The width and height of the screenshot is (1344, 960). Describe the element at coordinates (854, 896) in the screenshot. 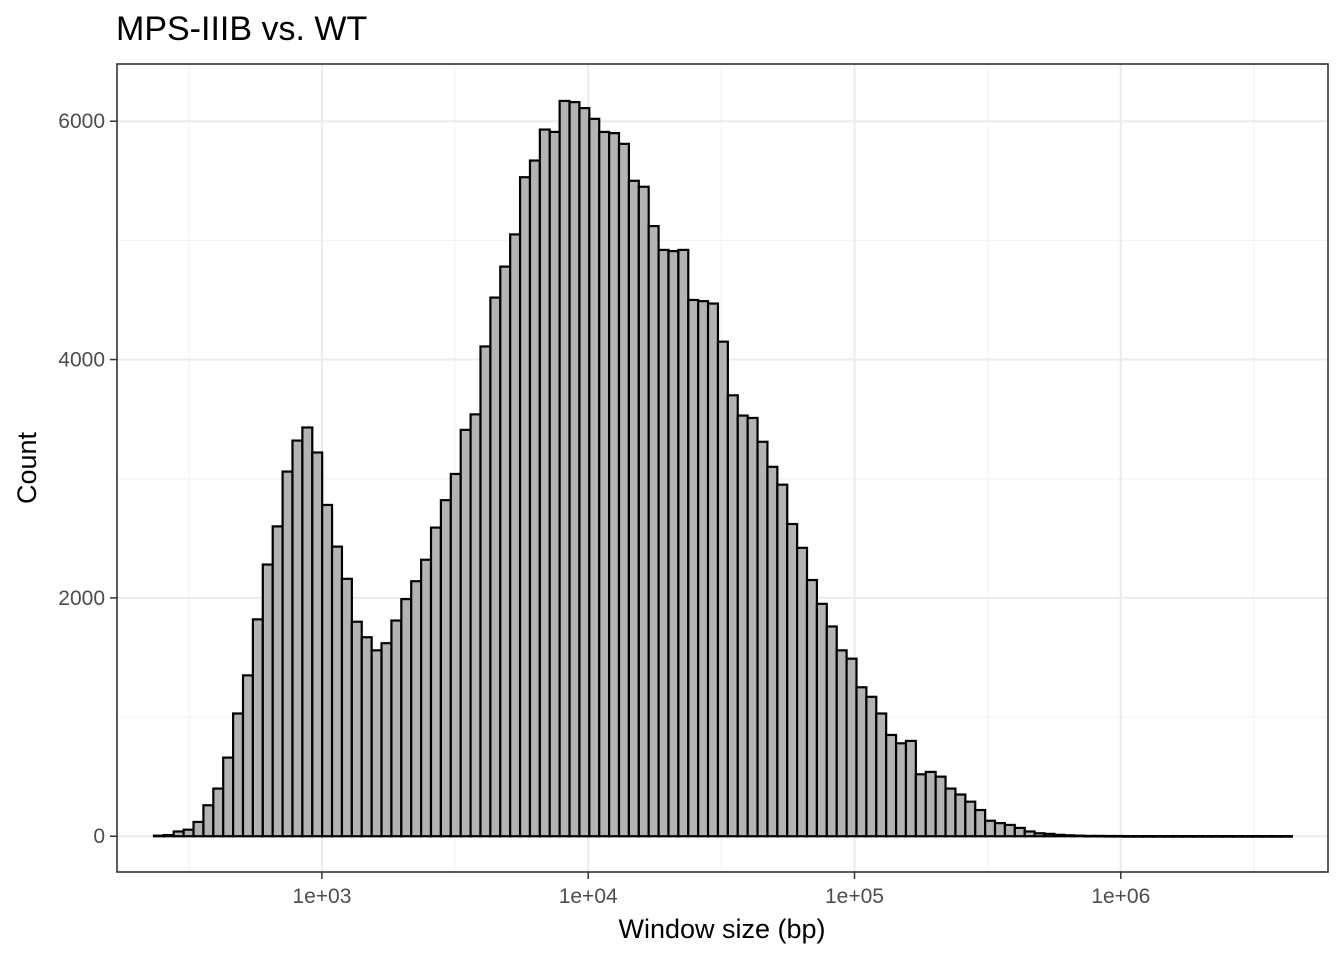

I see `x-tick-label: 1e+05` at that location.